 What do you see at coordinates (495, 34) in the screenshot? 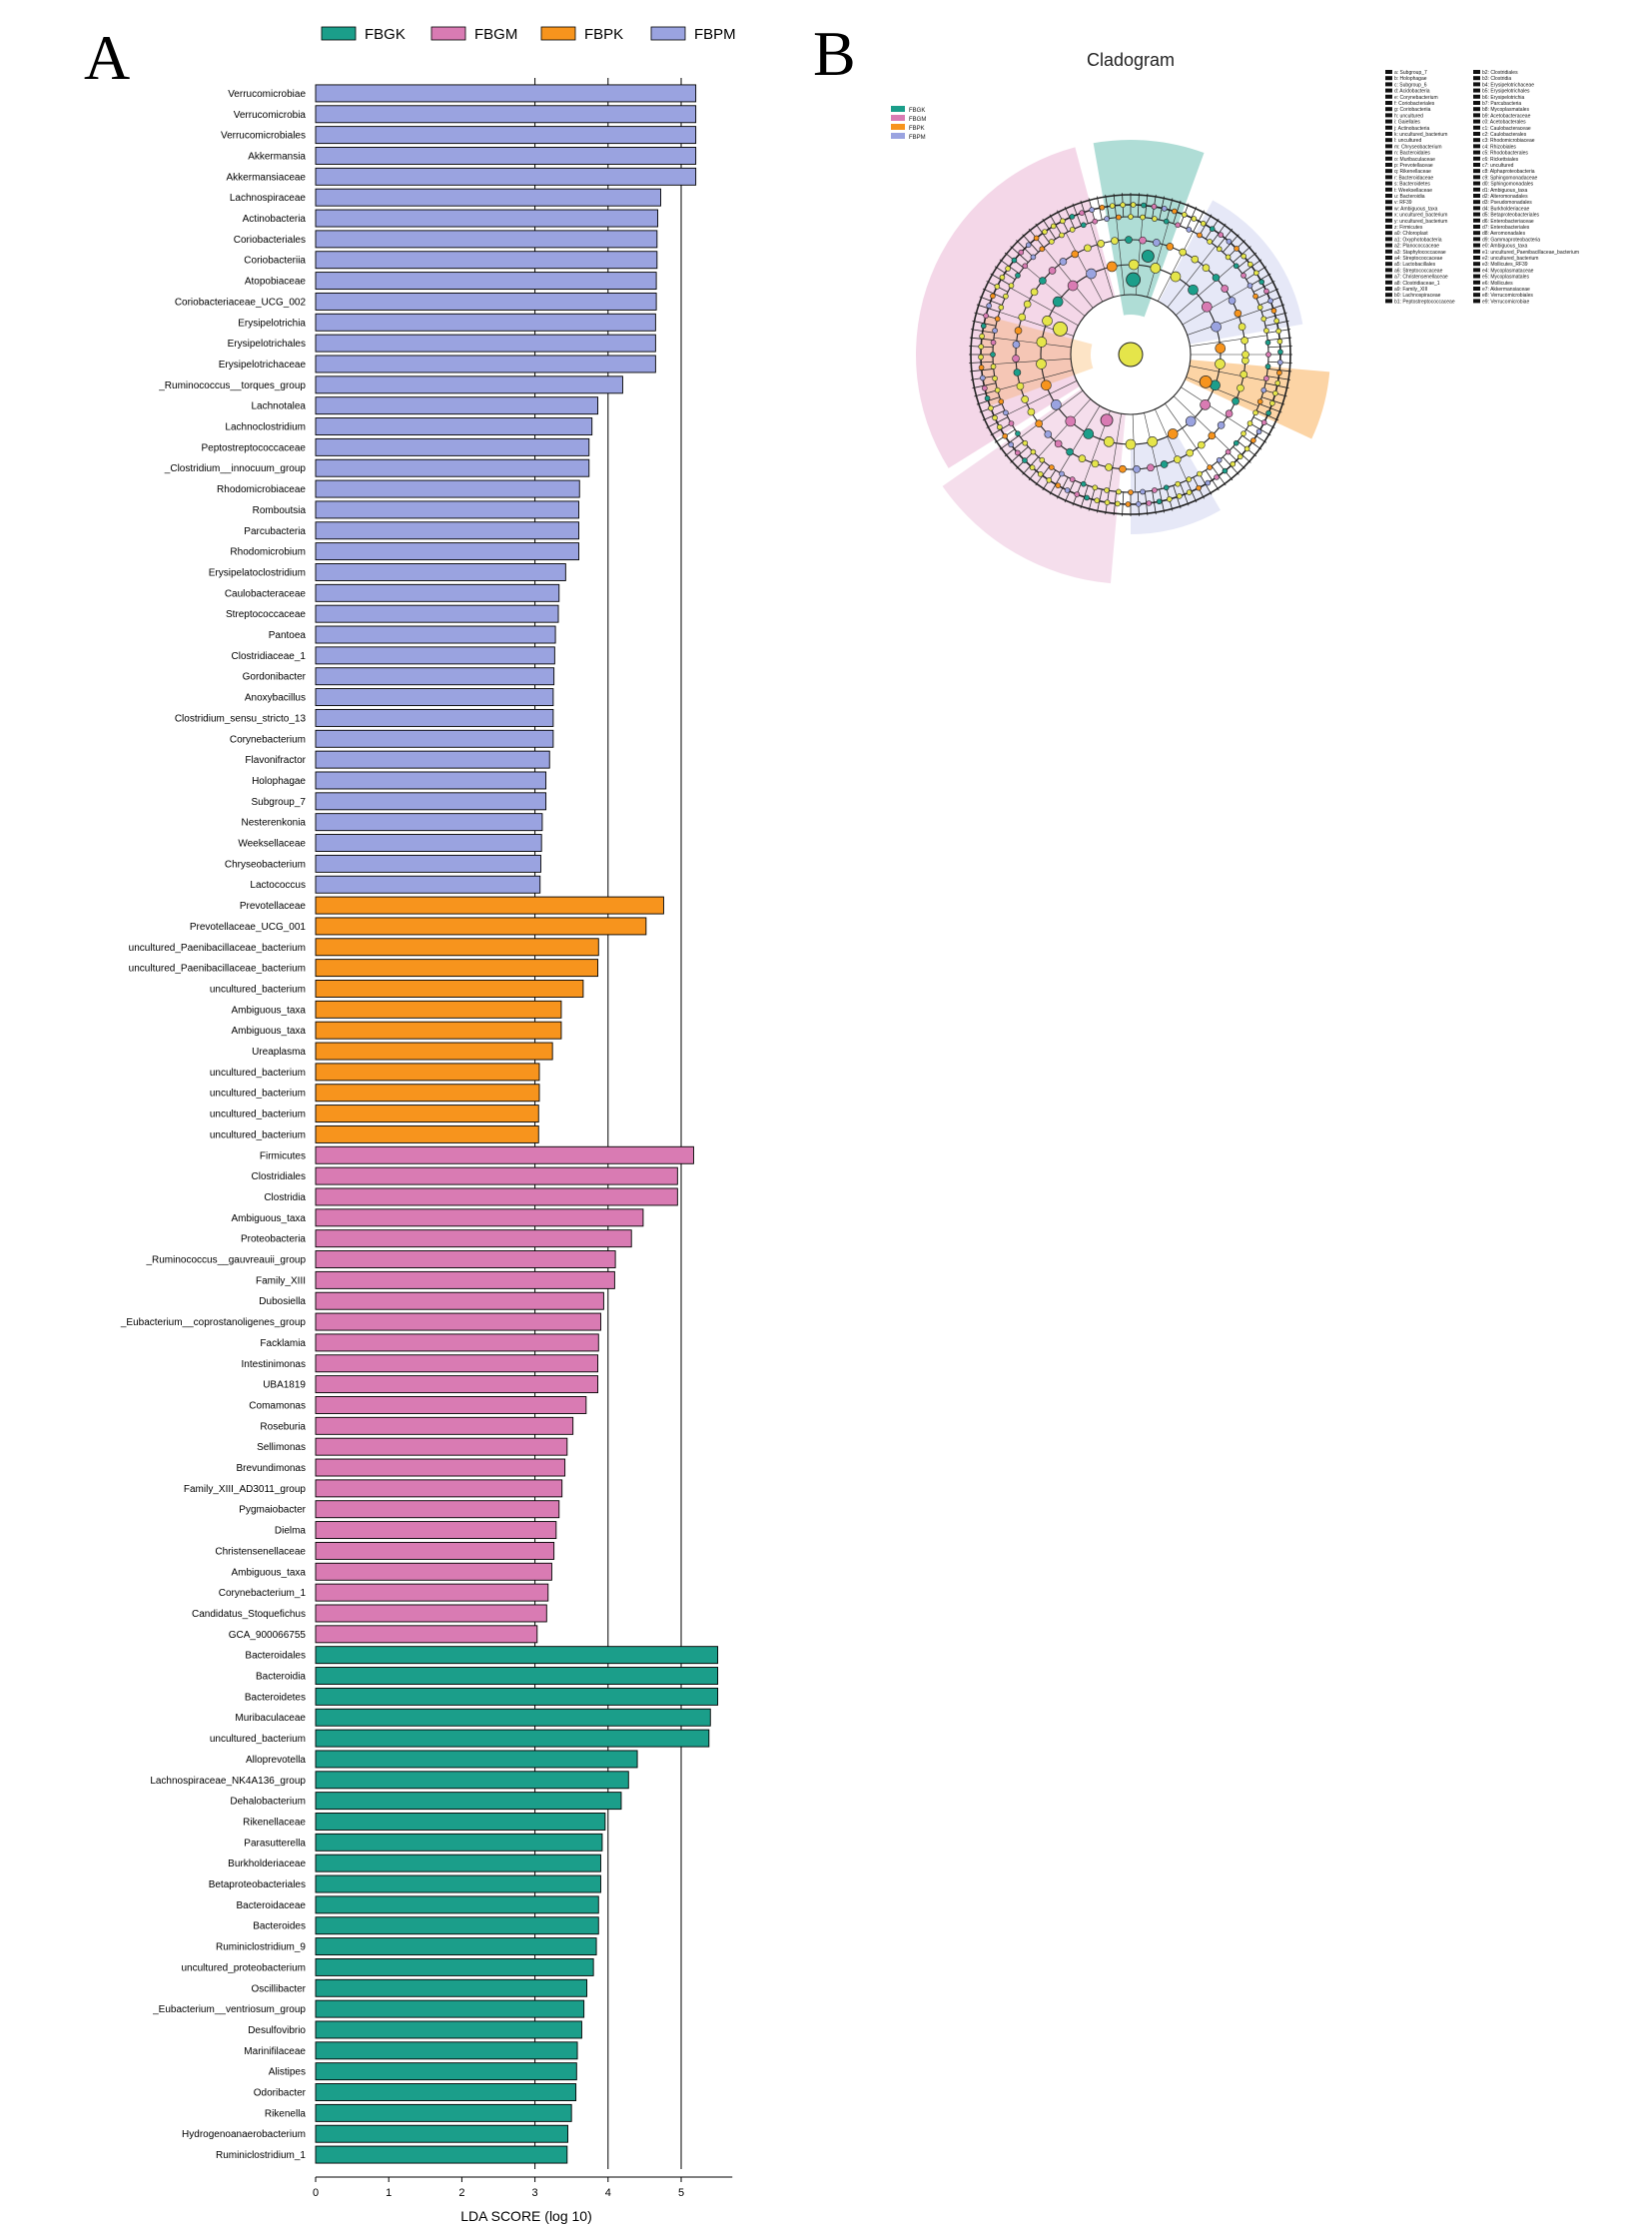
I see `legend-label-fbgm: FBGM` at bounding box center [495, 34].